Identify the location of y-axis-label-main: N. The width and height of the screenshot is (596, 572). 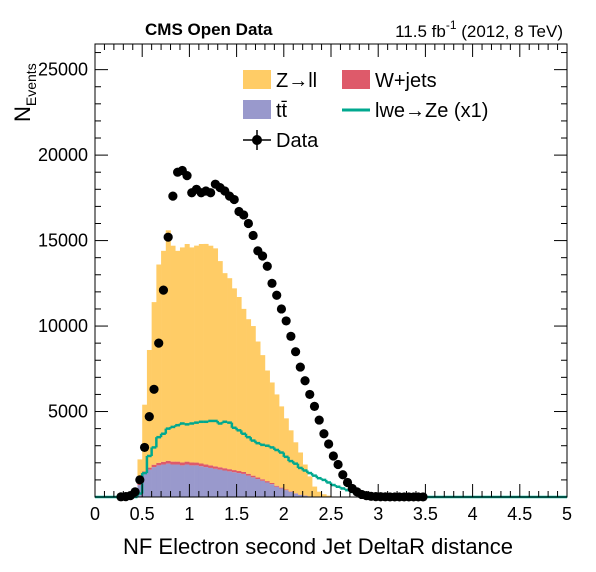
(22, 114).